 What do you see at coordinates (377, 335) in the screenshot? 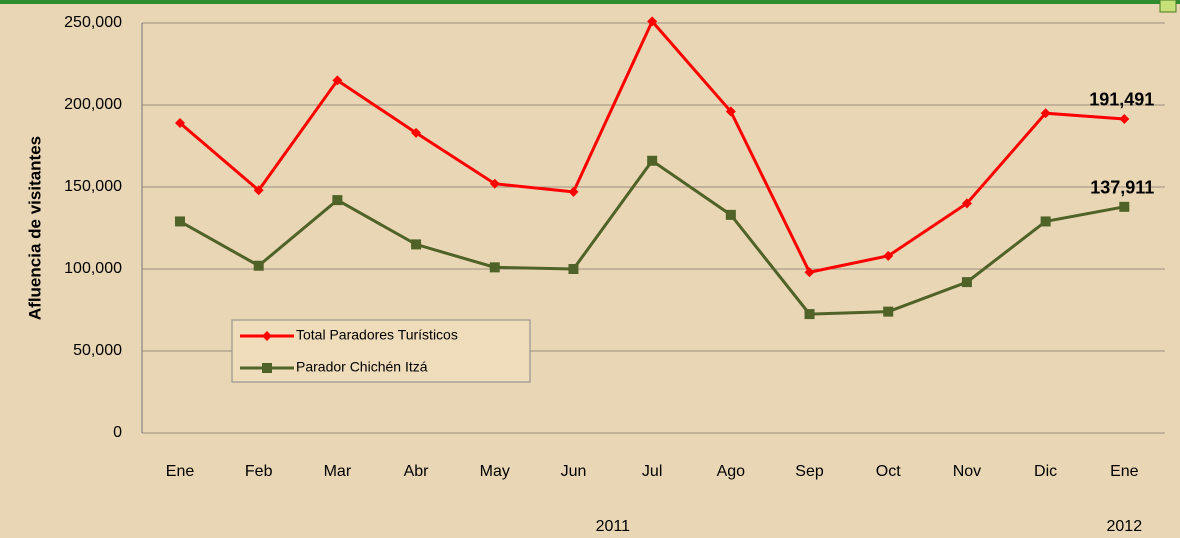
I see `legend-label: Total Paradores Turísticos` at bounding box center [377, 335].